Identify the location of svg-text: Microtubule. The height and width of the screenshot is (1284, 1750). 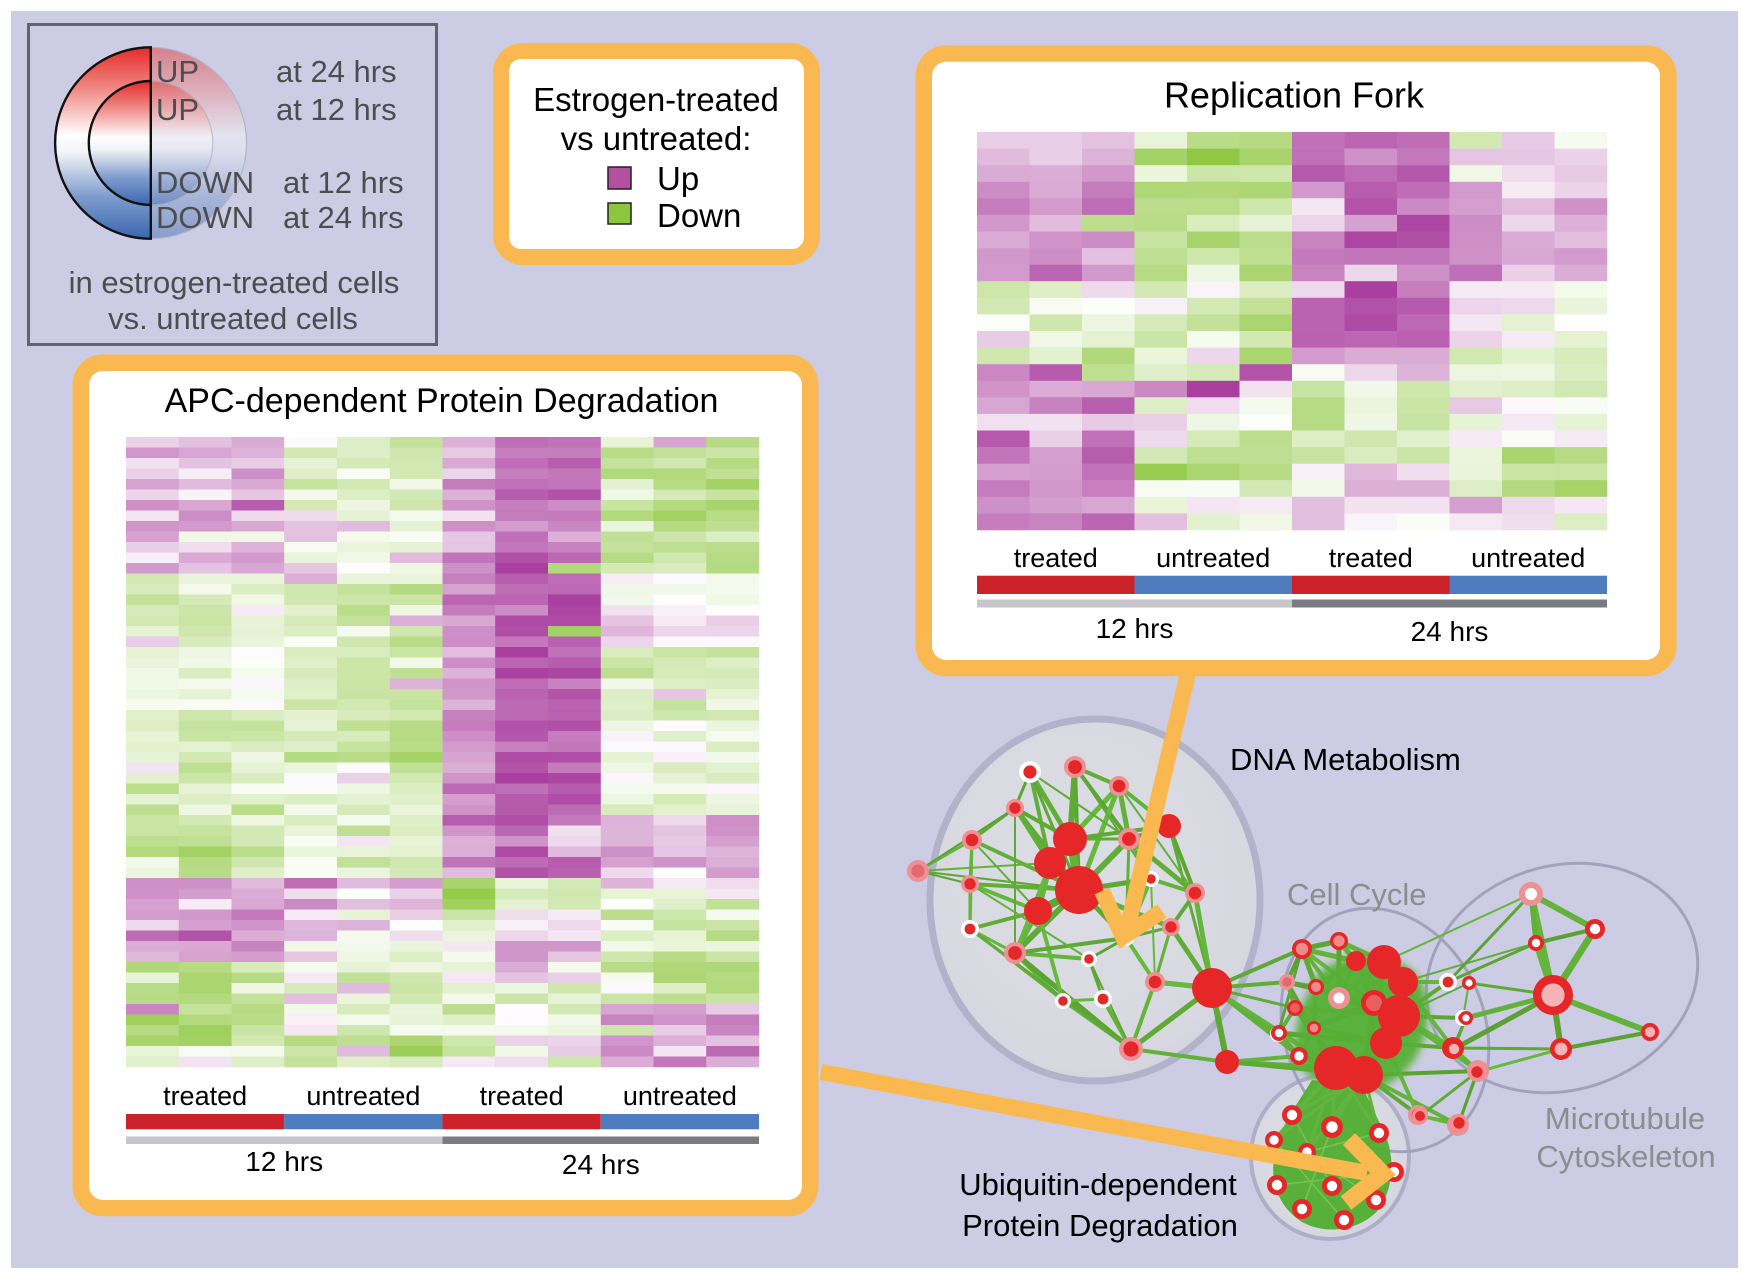
(1625, 1118).